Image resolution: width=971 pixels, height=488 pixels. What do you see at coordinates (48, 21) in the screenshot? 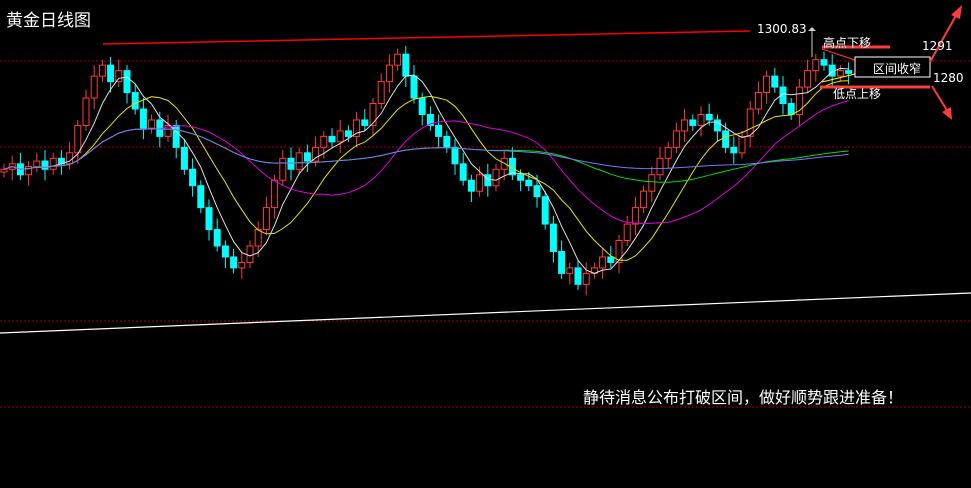
I see `chart-title: 黄金日线图` at bounding box center [48, 21].